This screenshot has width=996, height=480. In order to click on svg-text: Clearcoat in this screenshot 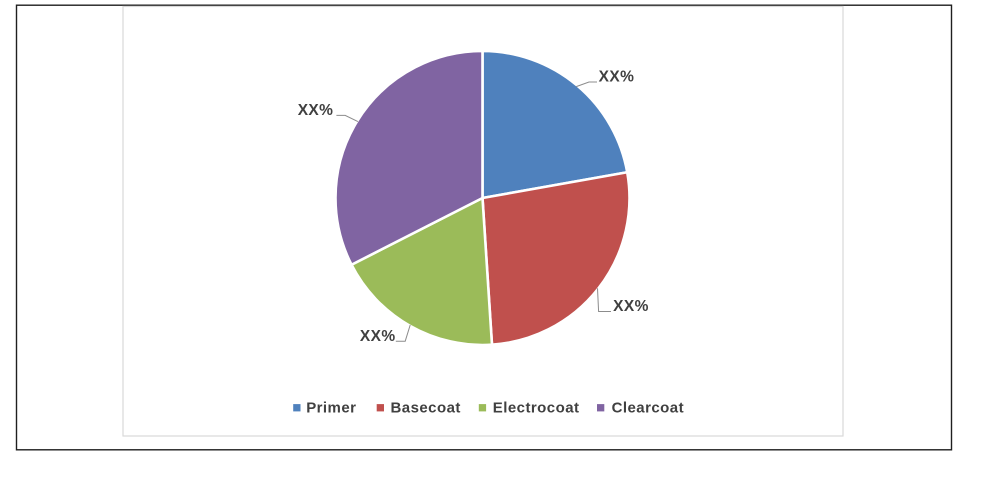, I will do `click(648, 408)`.